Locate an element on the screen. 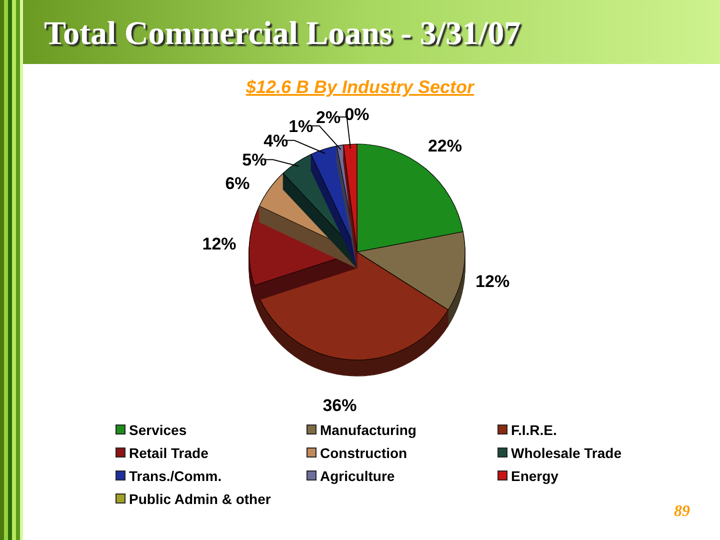  legend-label: Retail Trade is located at coordinates (169, 453).